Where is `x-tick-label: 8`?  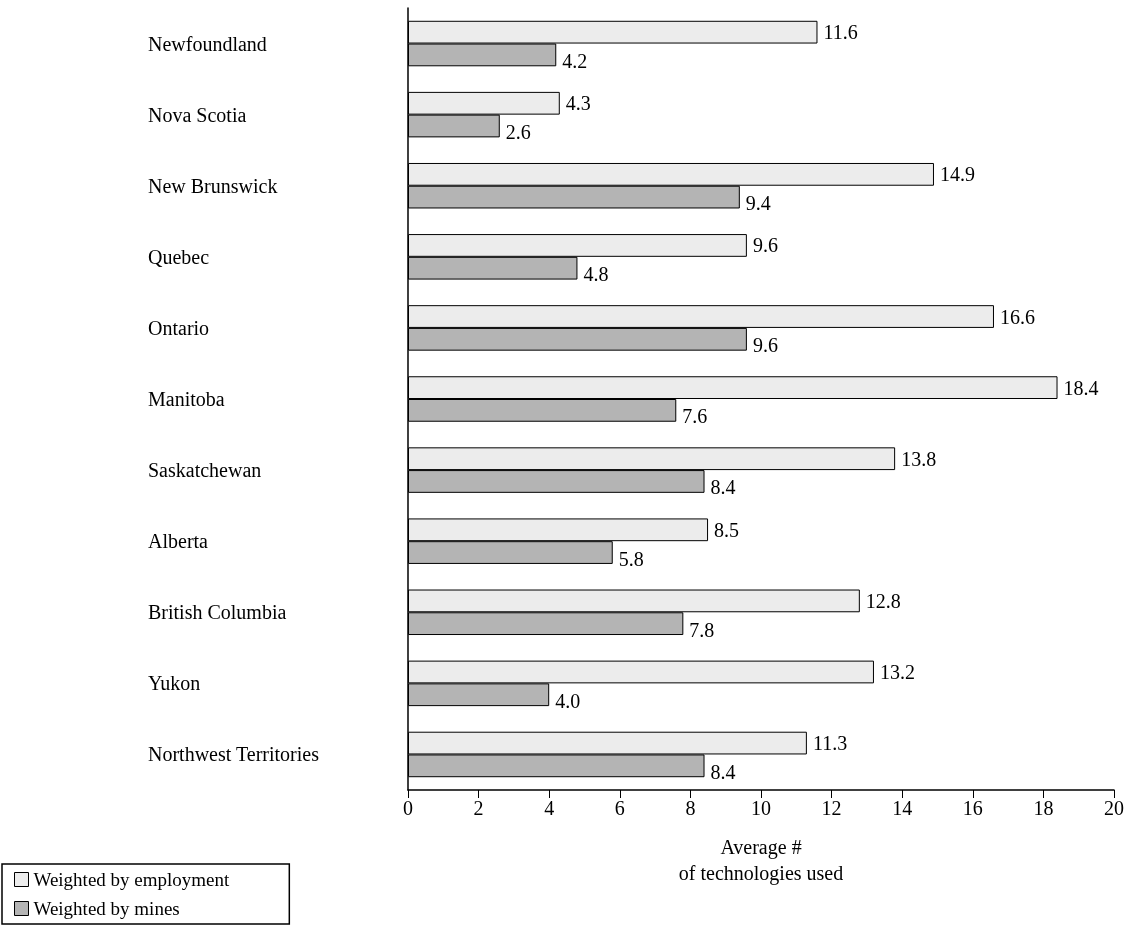 x-tick-label: 8 is located at coordinates (690, 808).